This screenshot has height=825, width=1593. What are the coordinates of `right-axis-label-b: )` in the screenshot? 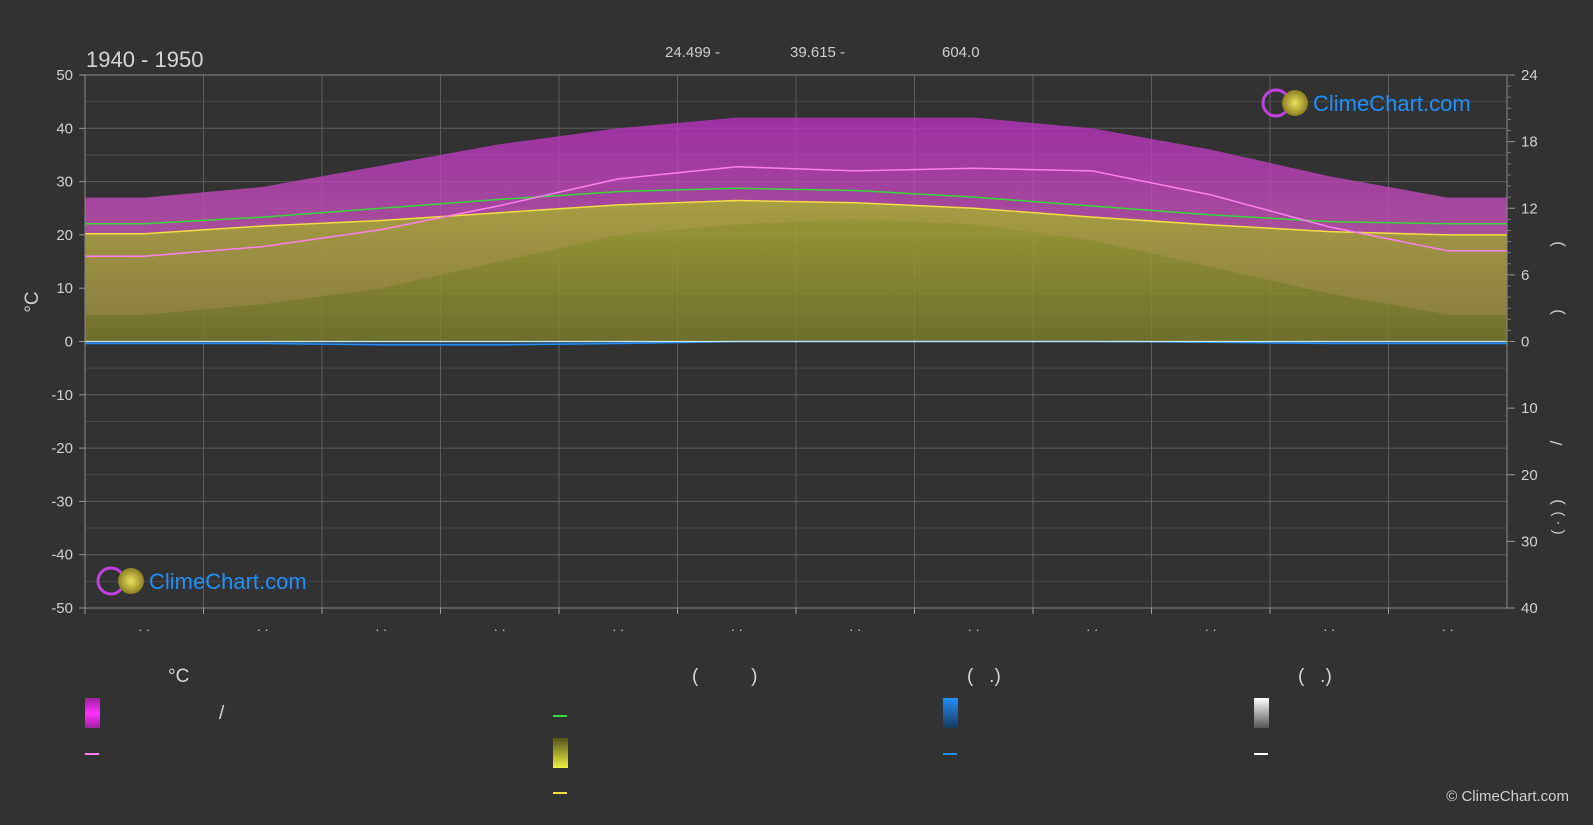 It's located at (1556, 312).